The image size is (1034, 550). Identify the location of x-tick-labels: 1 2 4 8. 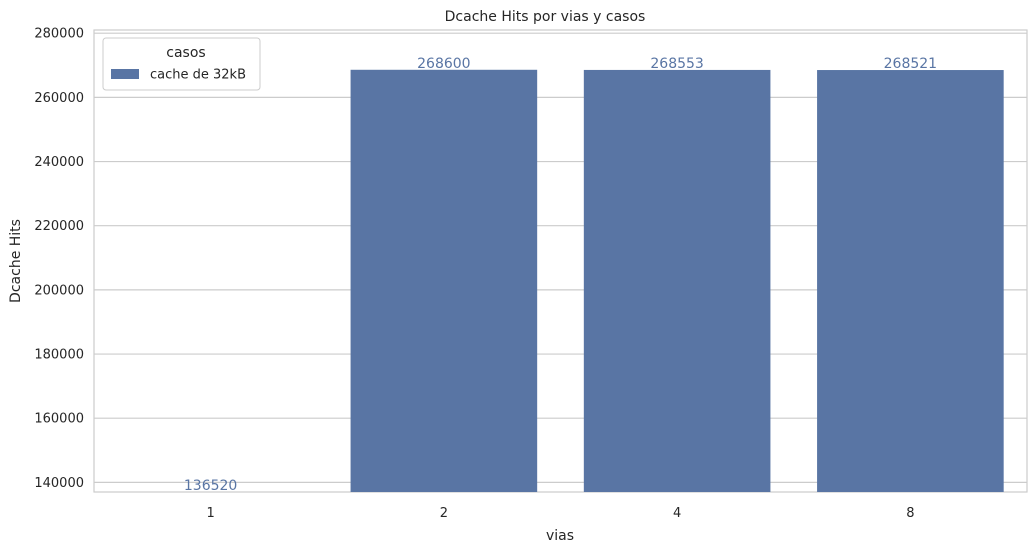
(560, 513).